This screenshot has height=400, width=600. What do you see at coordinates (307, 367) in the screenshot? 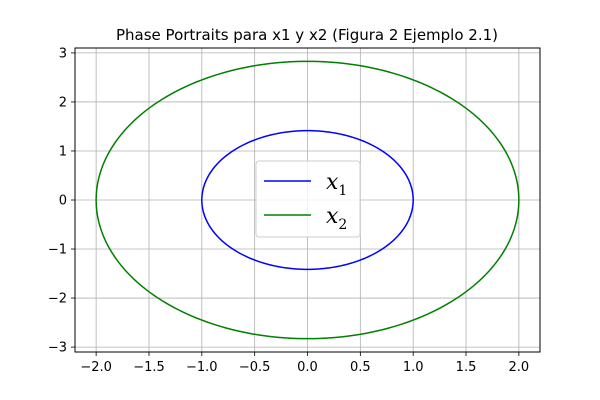
I see `x-tick-label: 0.0` at bounding box center [307, 367].